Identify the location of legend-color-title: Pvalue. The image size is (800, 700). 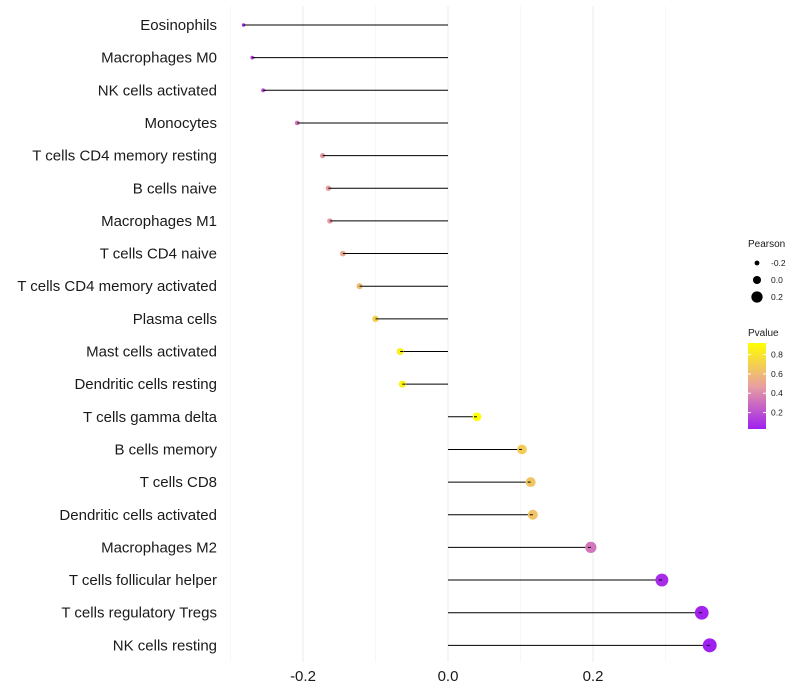
(763, 333).